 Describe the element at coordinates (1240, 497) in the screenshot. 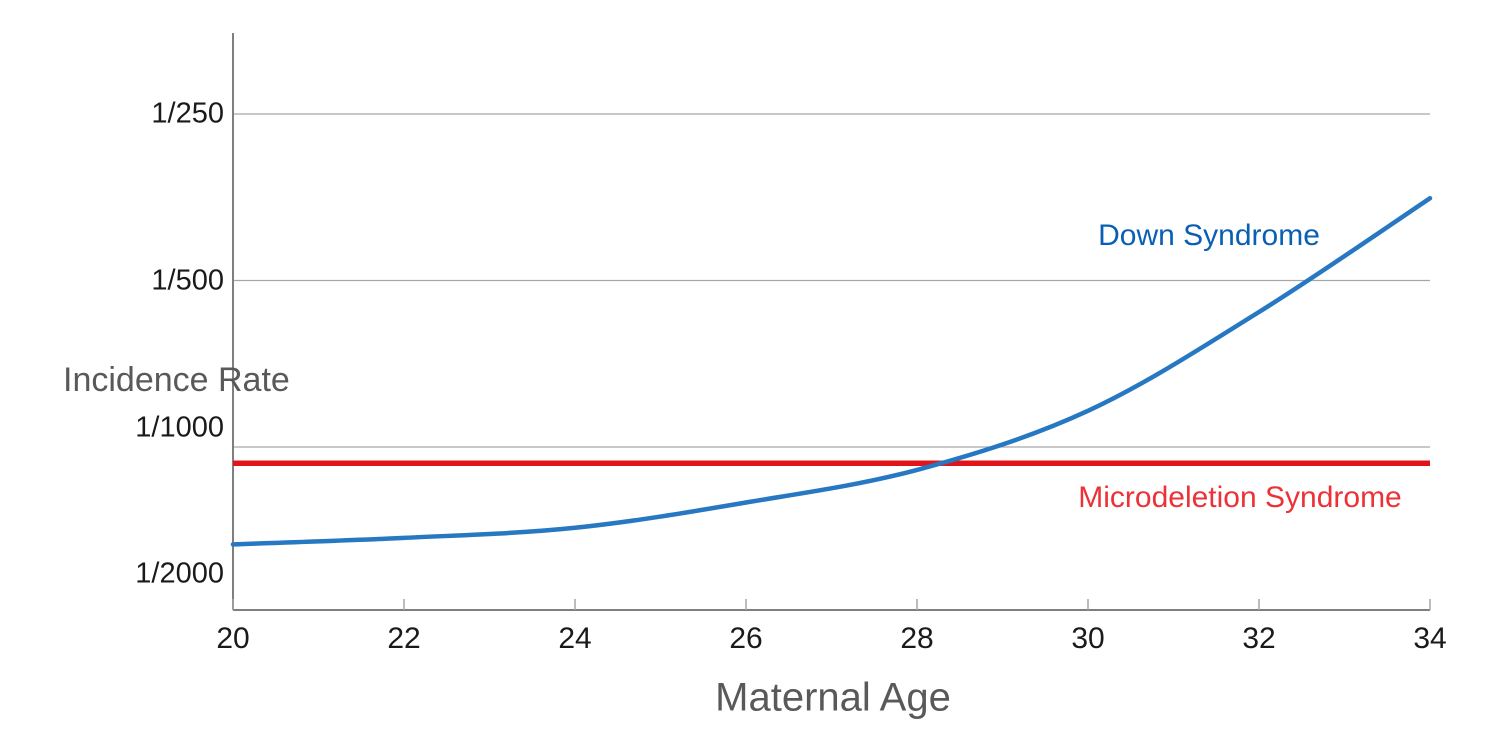

I see `series-label-microdeletion-syndrome: Microdeletion Syndrome` at that location.